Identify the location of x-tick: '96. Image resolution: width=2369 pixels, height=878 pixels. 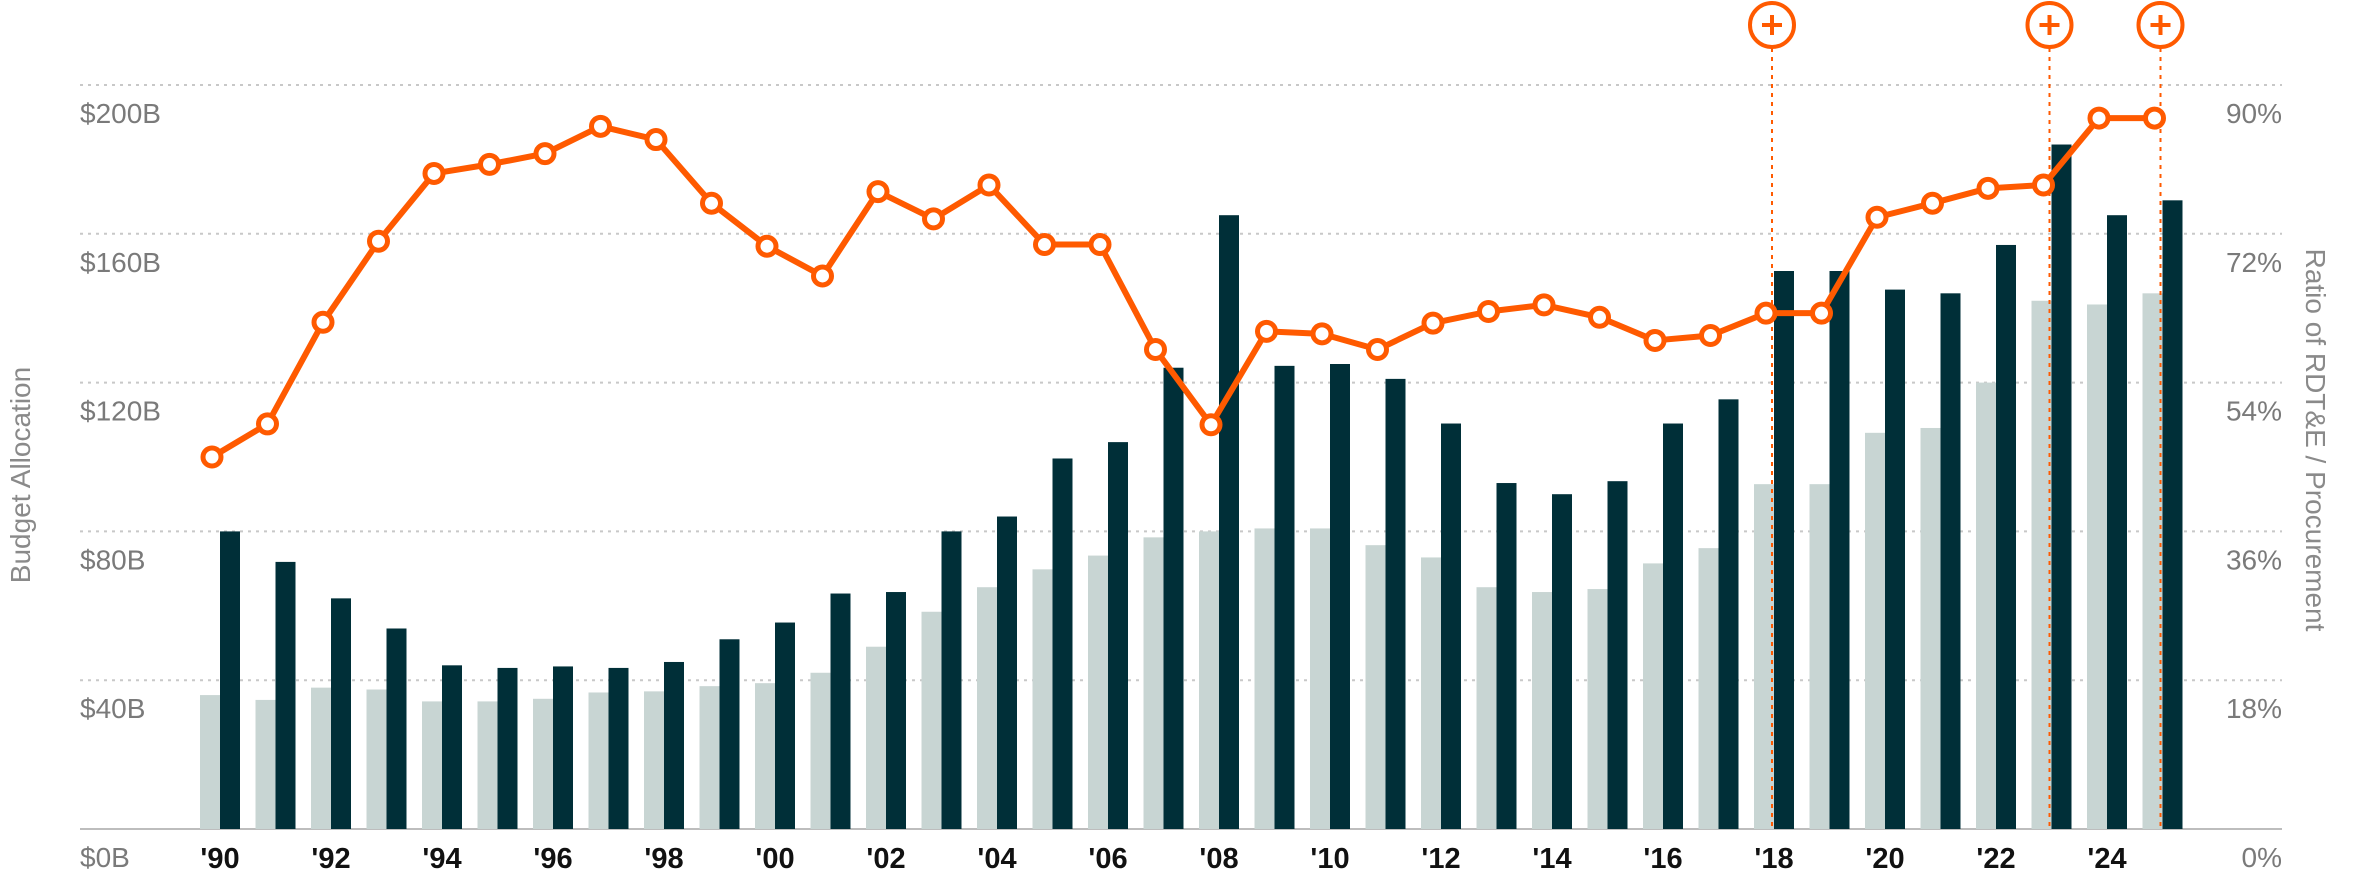
(552, 859).